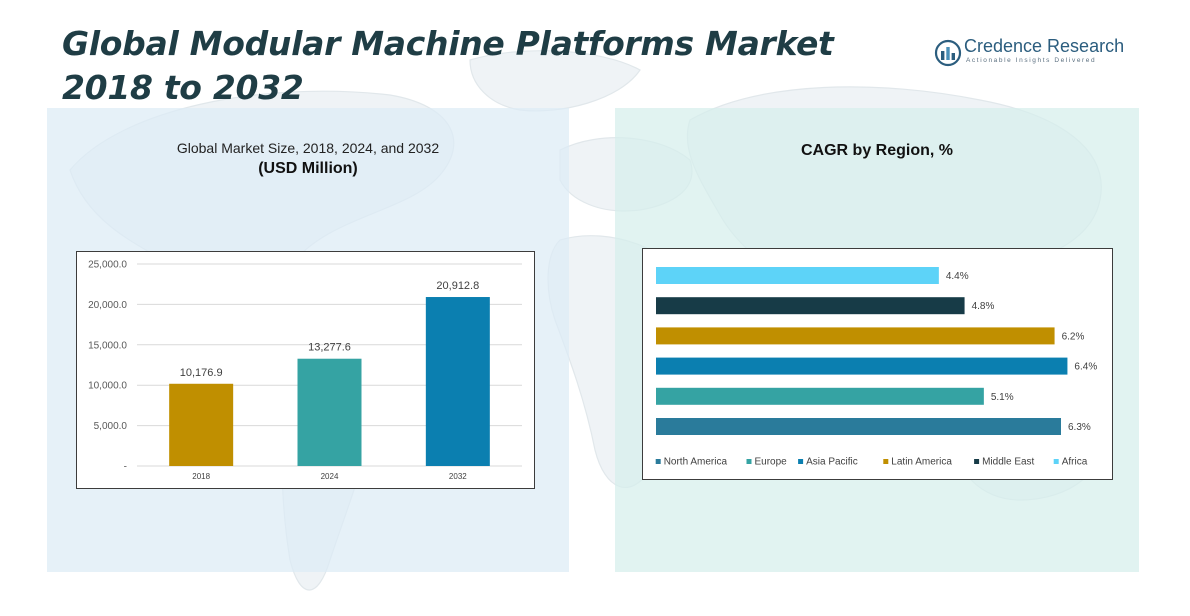 The width and height of the screenshot is (1190, 616). Describe the element at coordinates (457, 381) in the screenshot. I see `bar-2032` at that location.